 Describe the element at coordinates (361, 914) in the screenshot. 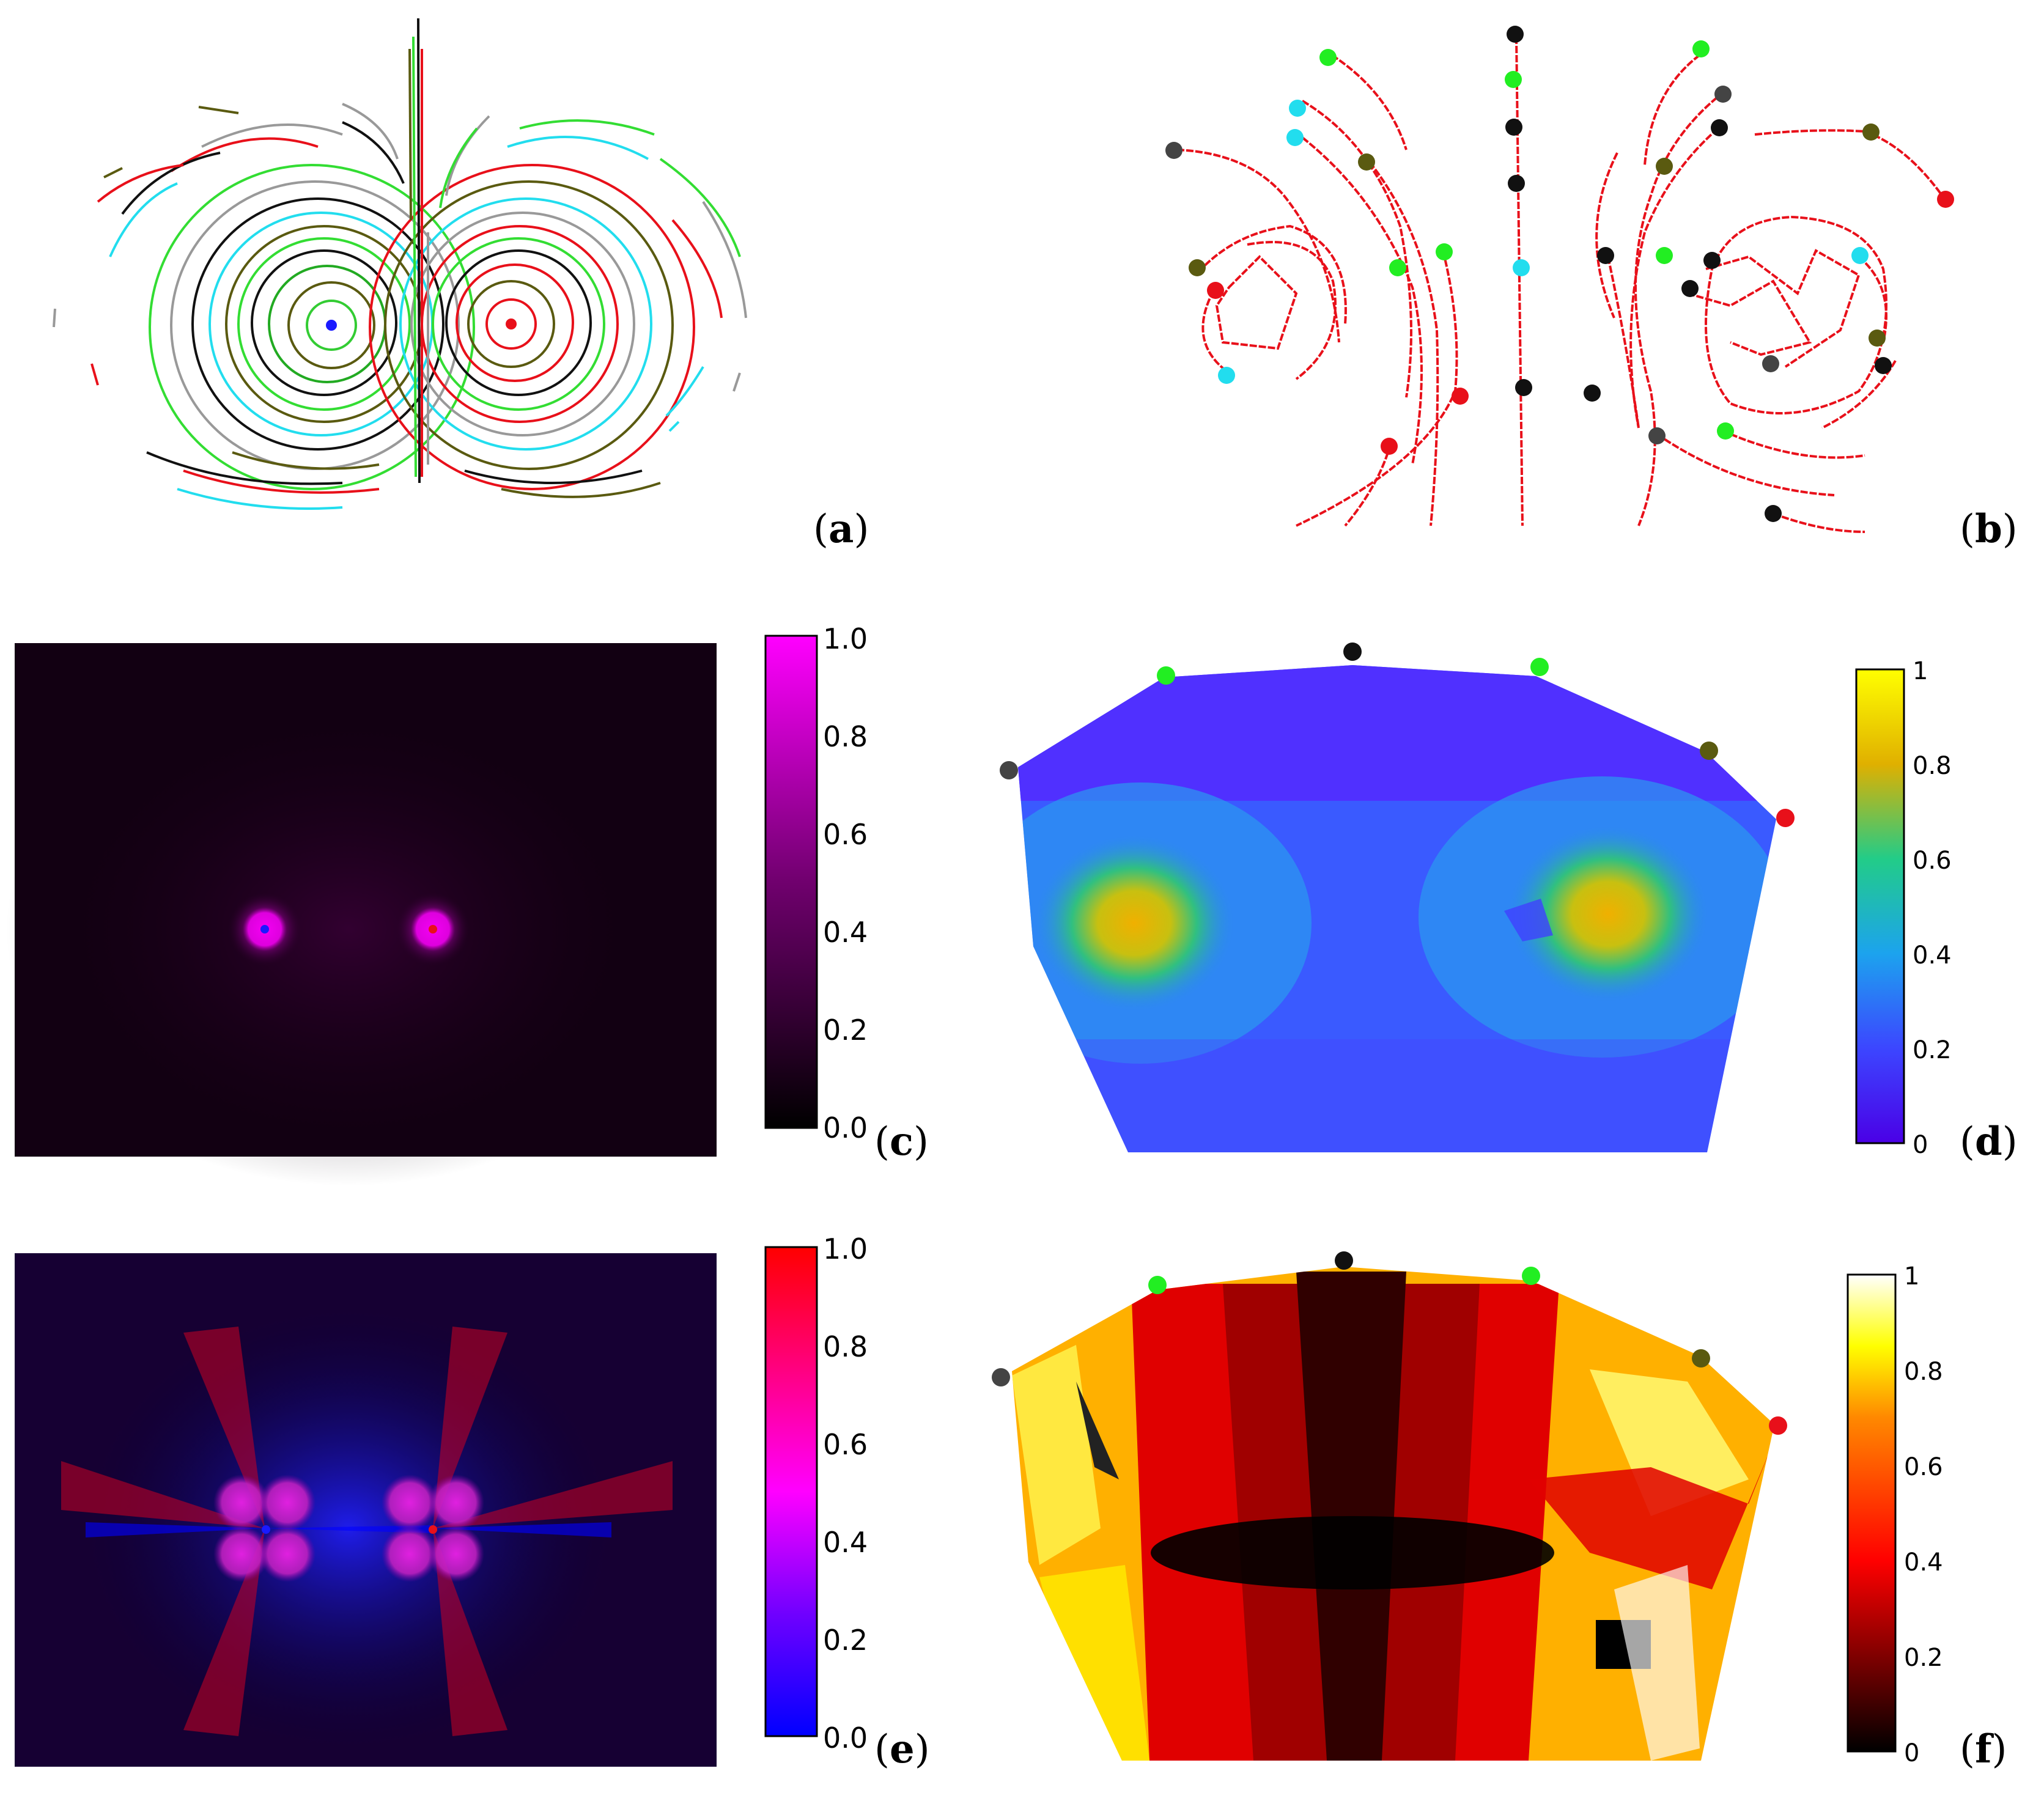

I see `panel-c-field` at that location.